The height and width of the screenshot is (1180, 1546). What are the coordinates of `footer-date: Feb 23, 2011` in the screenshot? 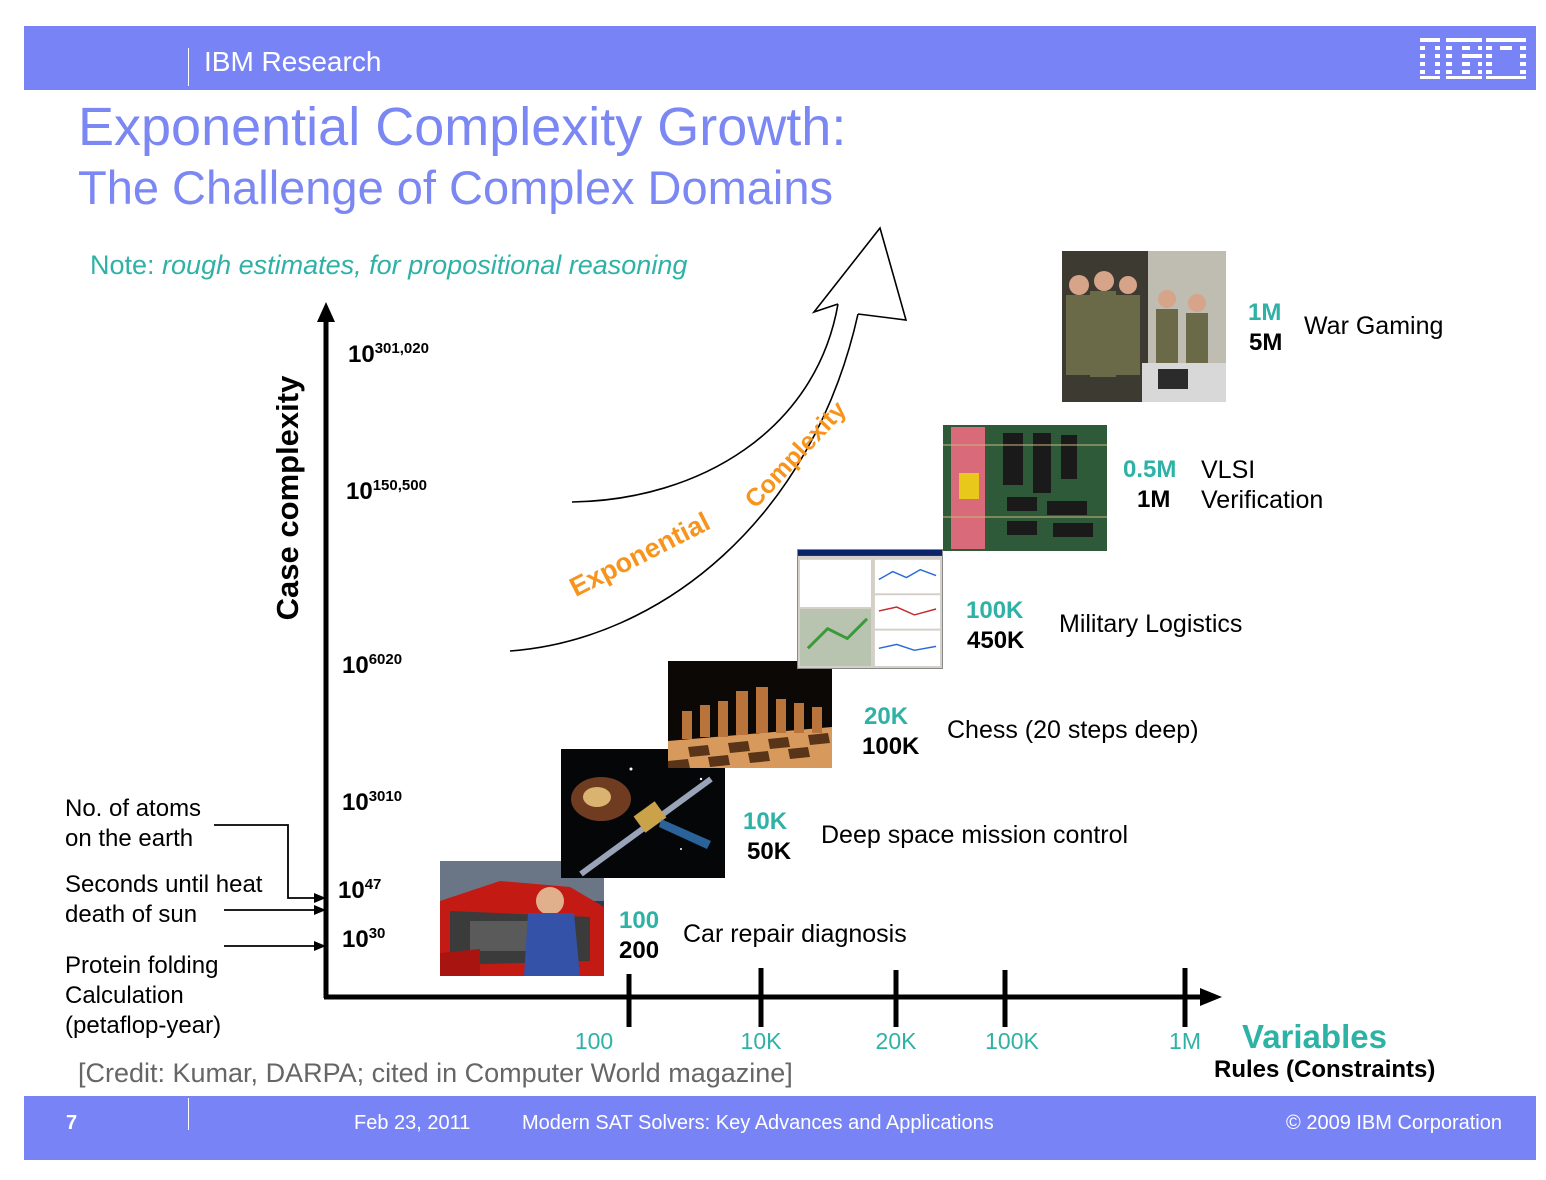 It's located at (412, 1123).